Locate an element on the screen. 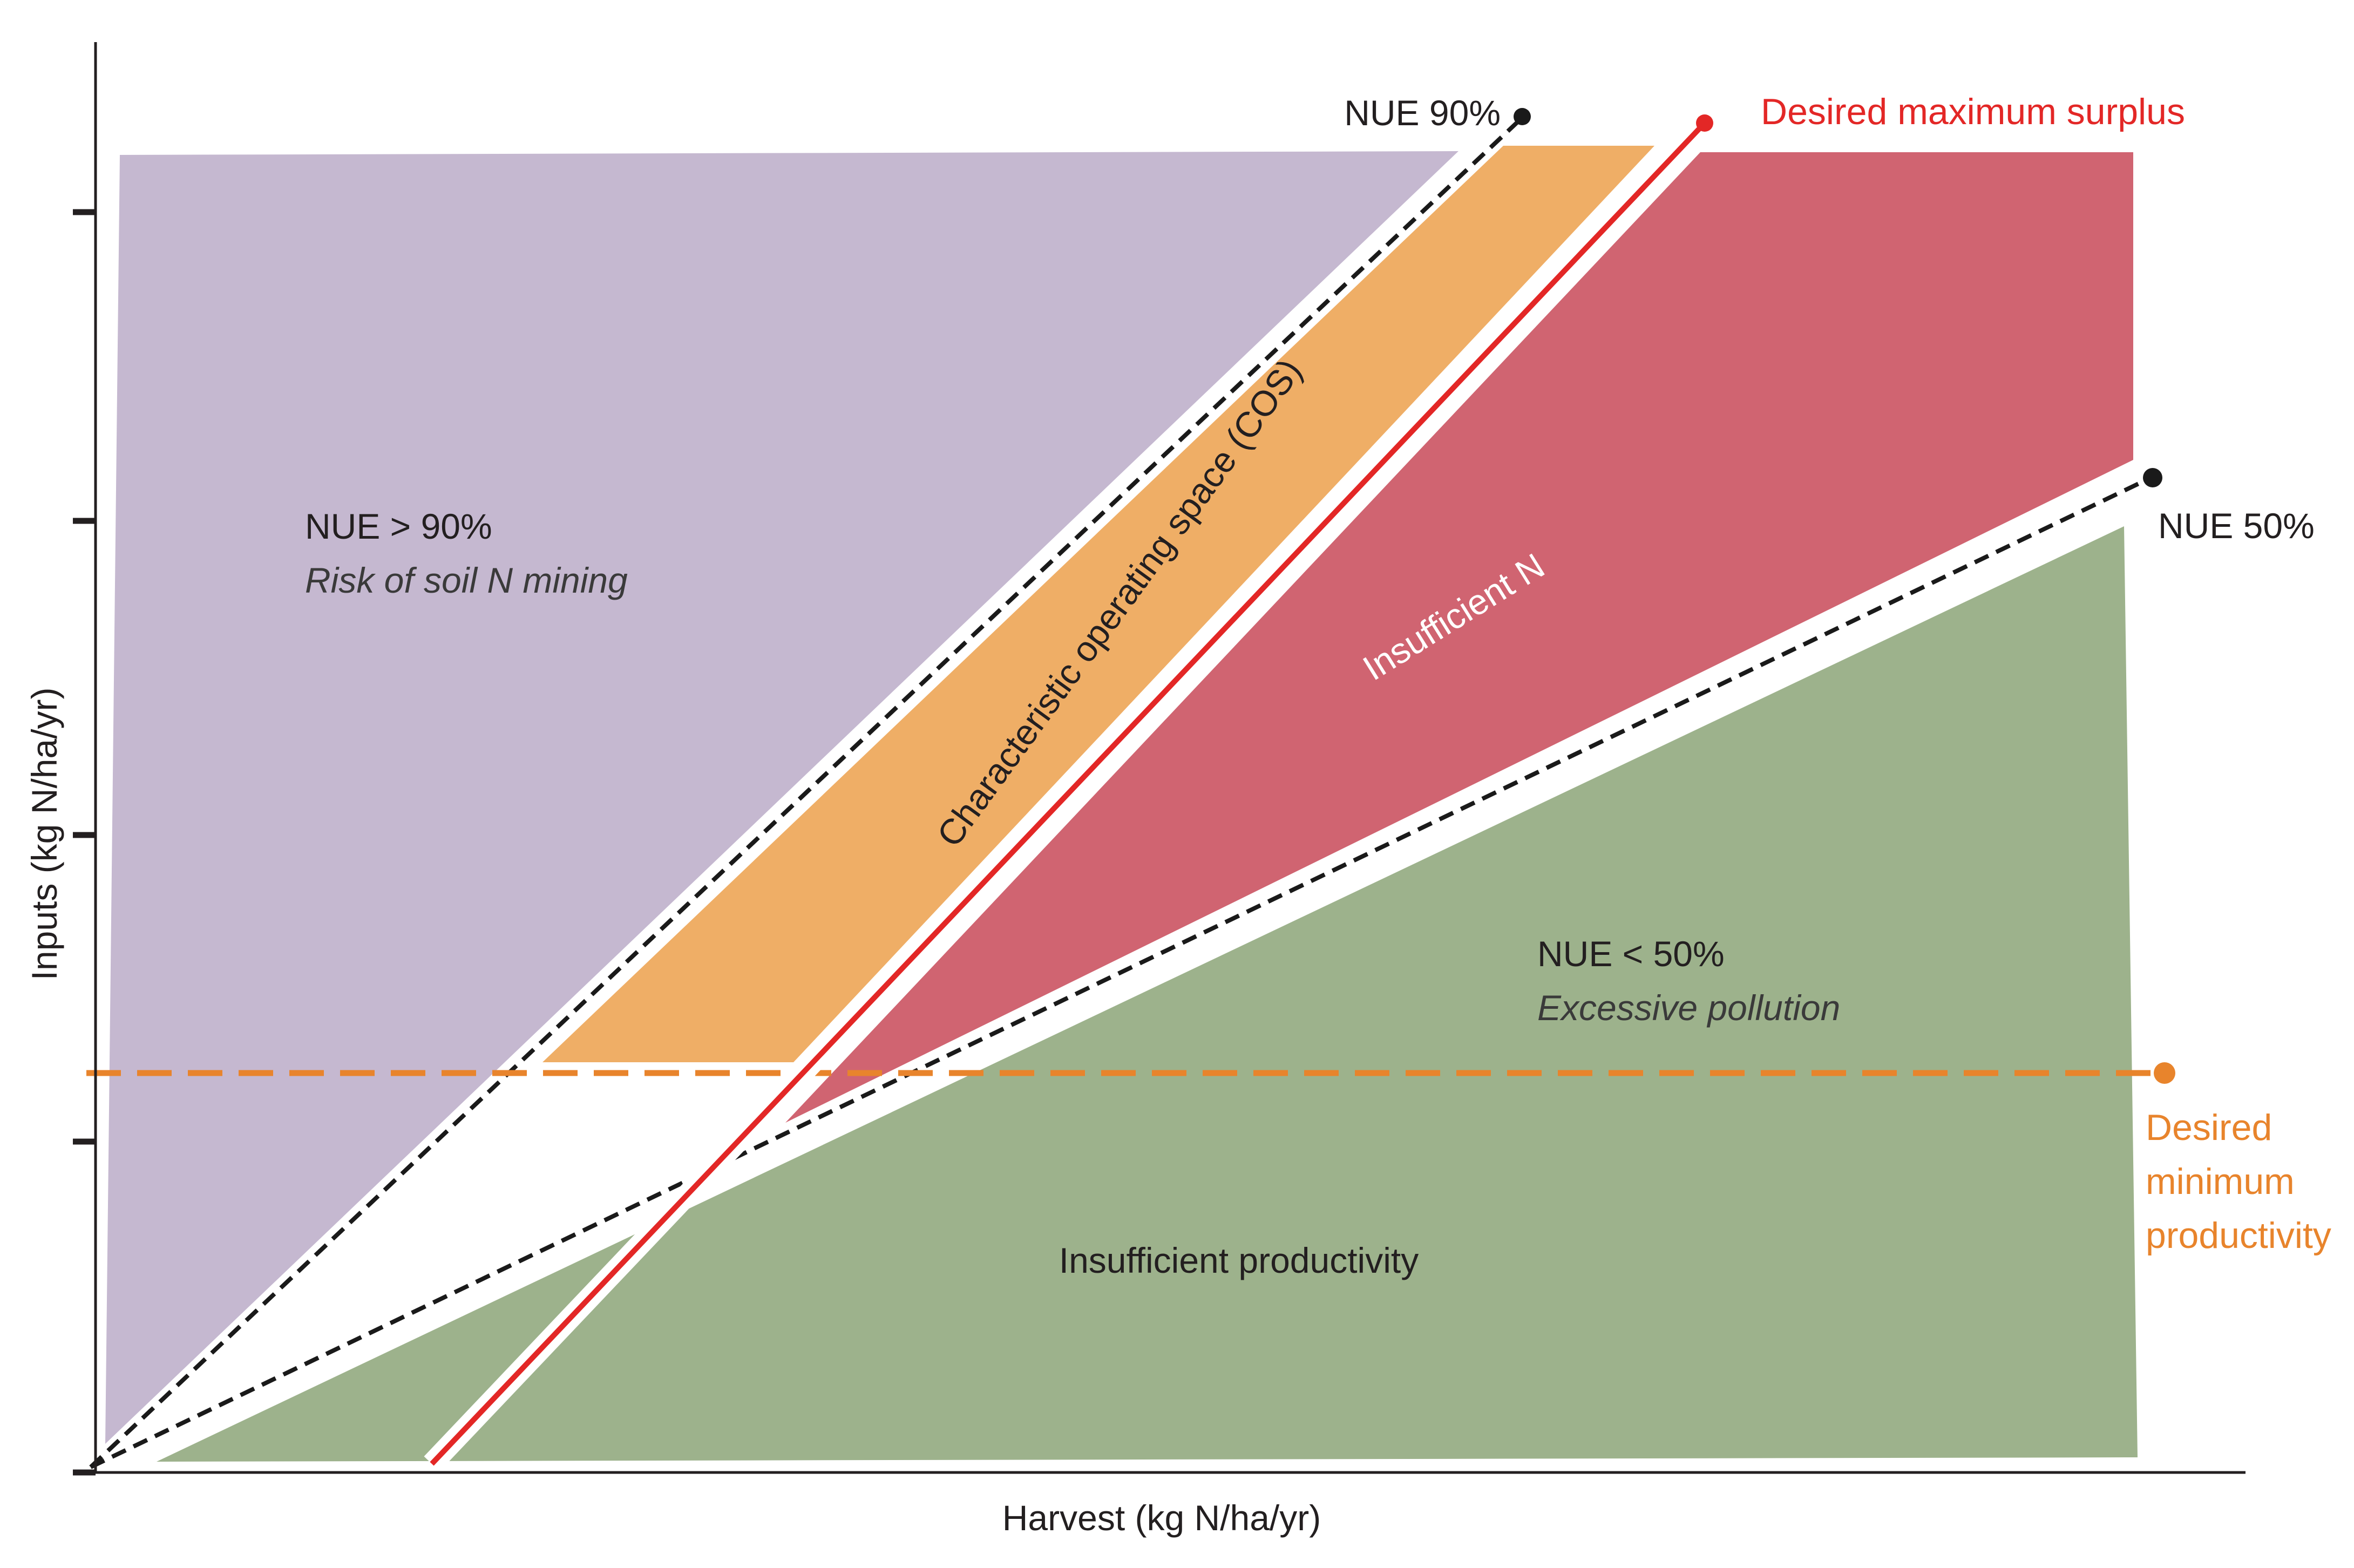 The width and height of the screenshot is (2354, 1568). mining-subtitle: Risk of soil N mining is located at coordinates (467, 580).